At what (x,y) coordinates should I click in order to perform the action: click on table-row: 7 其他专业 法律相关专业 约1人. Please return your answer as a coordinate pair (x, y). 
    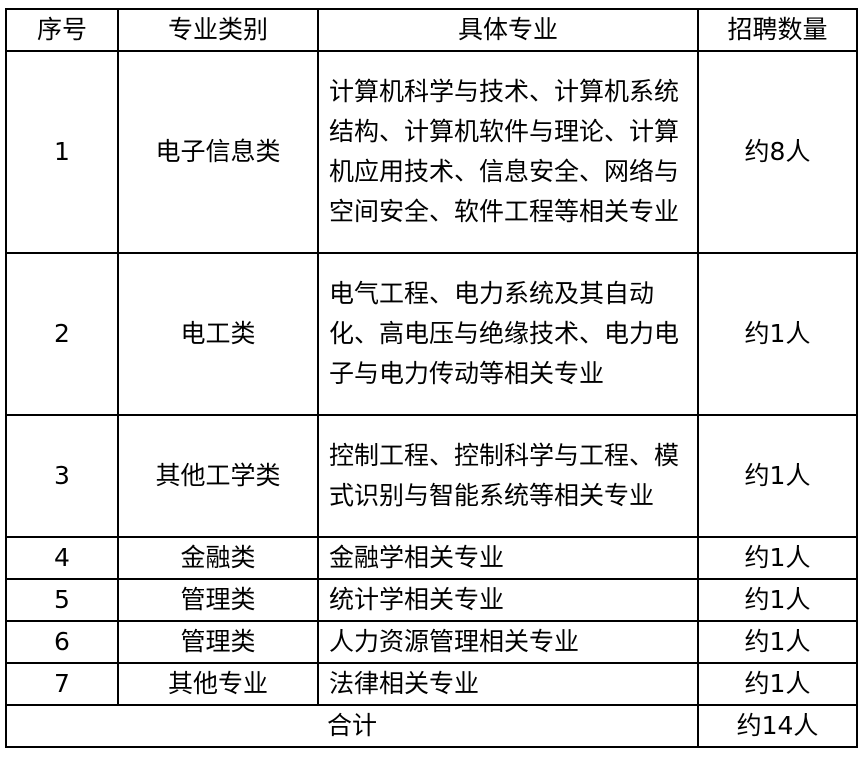
    Looking at the image, I should click on (431, 684).